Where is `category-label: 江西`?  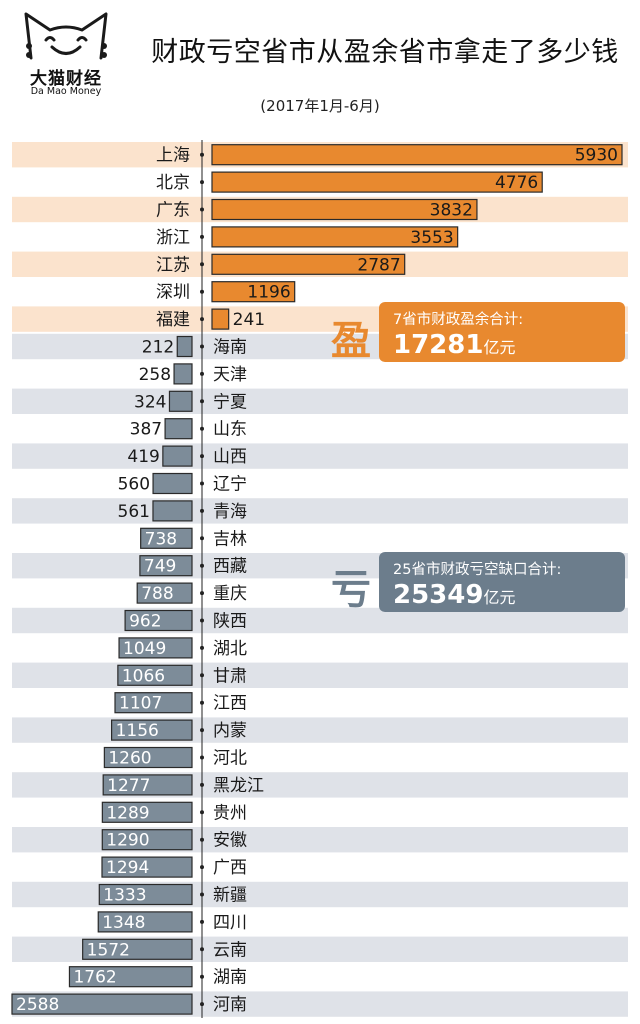 category-label: 江西 is located at coordinates (230, 704).